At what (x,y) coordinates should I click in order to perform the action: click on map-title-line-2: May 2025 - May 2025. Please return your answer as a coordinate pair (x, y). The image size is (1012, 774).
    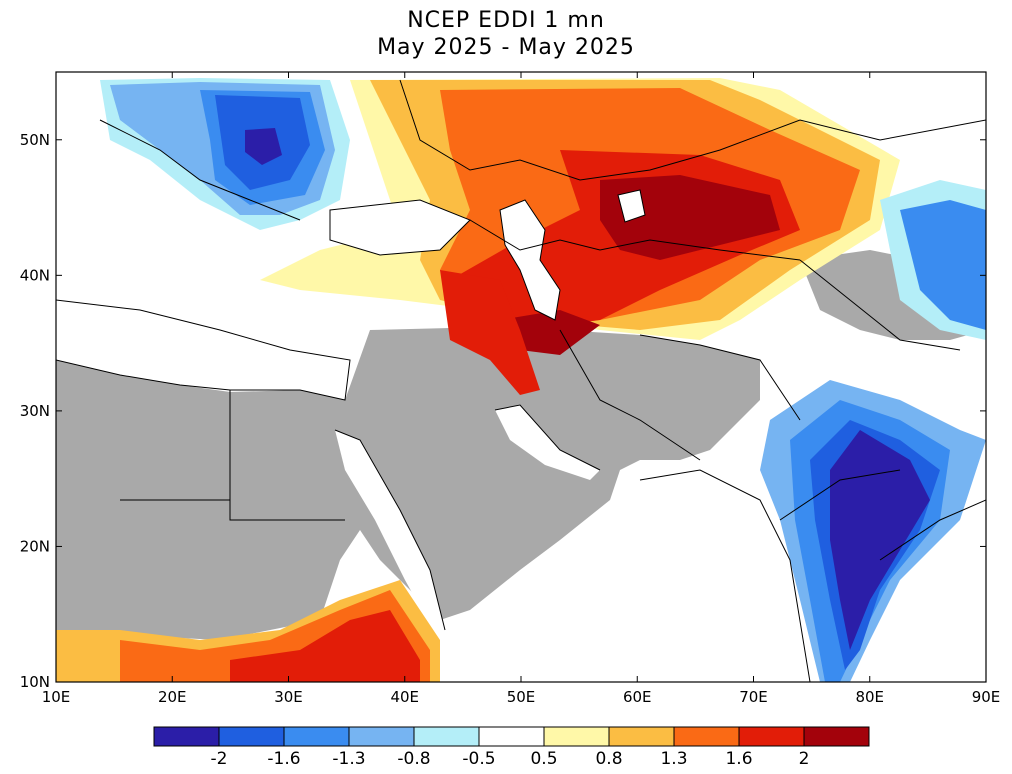
    Looking at the image, I should click on (506, 47).